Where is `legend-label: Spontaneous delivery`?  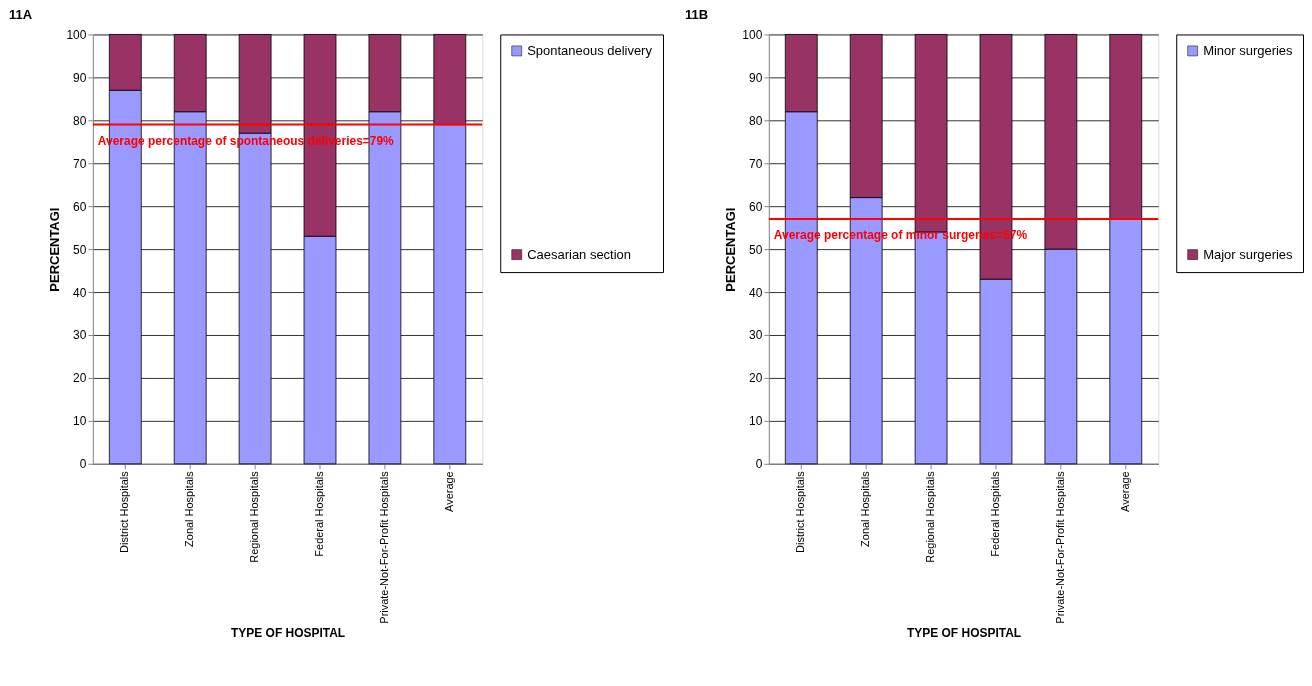
legend-label: Spontaneous delivery is located at coordinates (590, 50).